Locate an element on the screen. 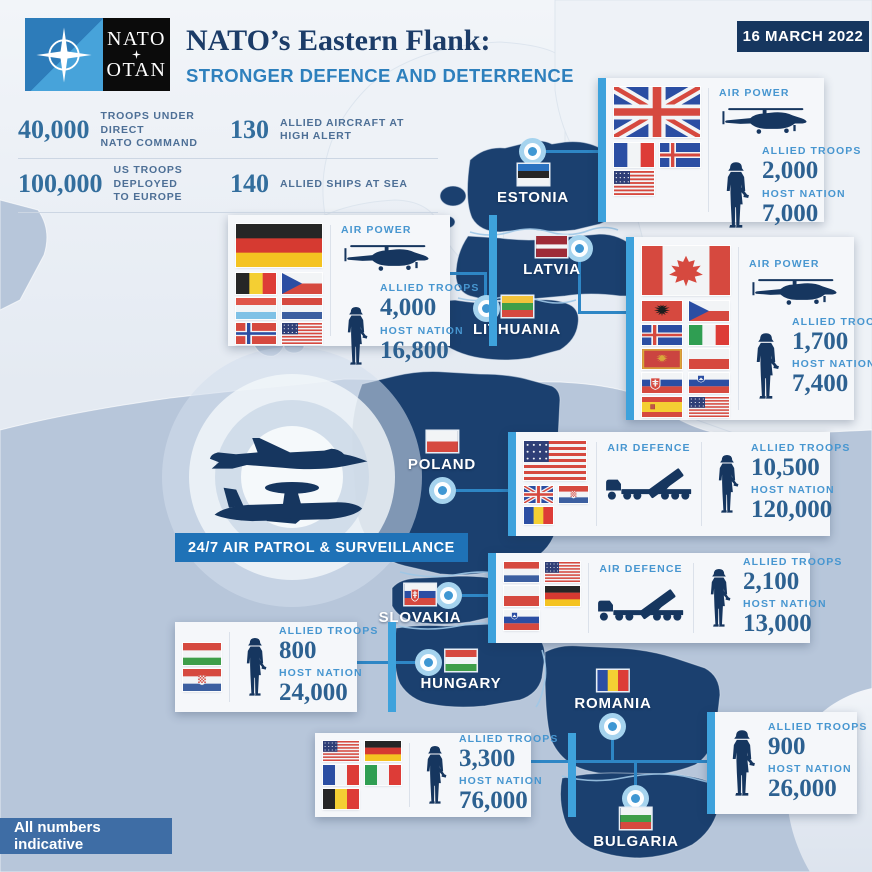  stat-aircraft-alert: 130 ALLIED AIRCRAFT AT HIGH ALERT is located at coordinates (317, 130).